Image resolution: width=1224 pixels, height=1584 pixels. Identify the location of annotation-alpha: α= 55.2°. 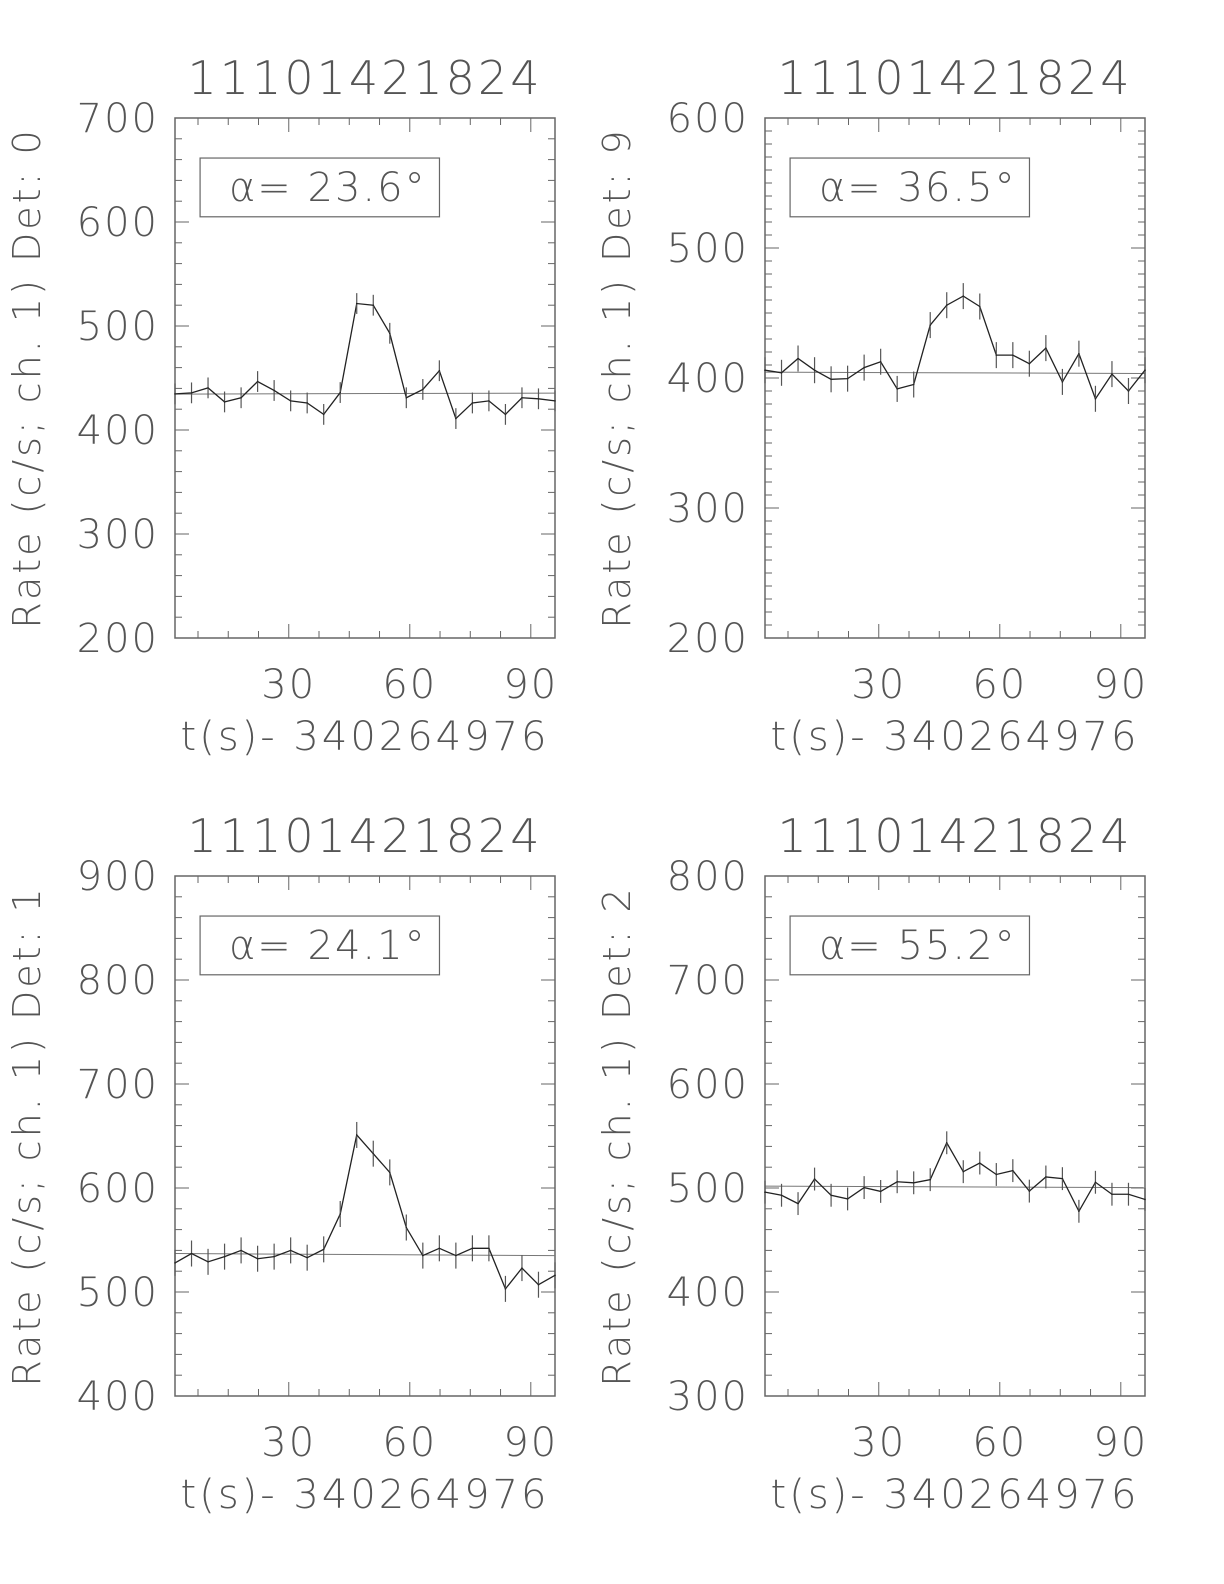
(918, 946).